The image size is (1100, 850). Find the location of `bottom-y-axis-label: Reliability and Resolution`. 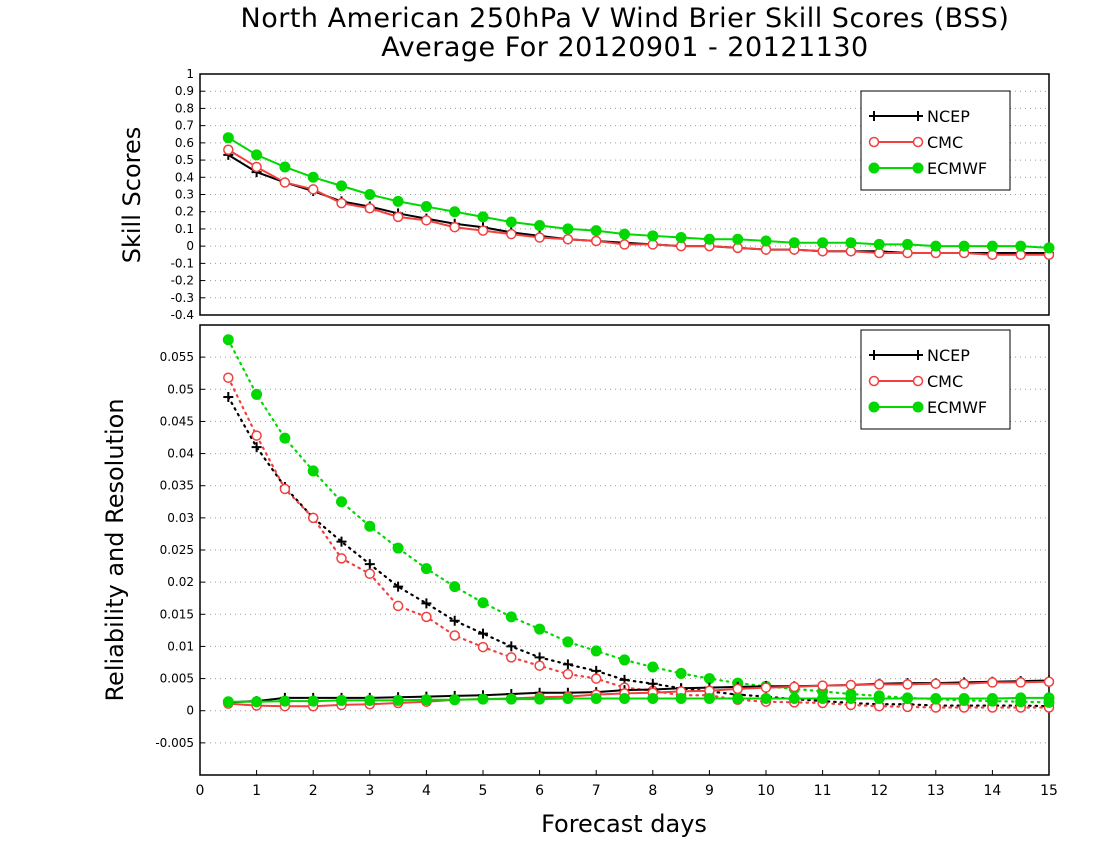

bottom-y-axis-label: Reliability and Resolution is located at coordinates (115, 550).